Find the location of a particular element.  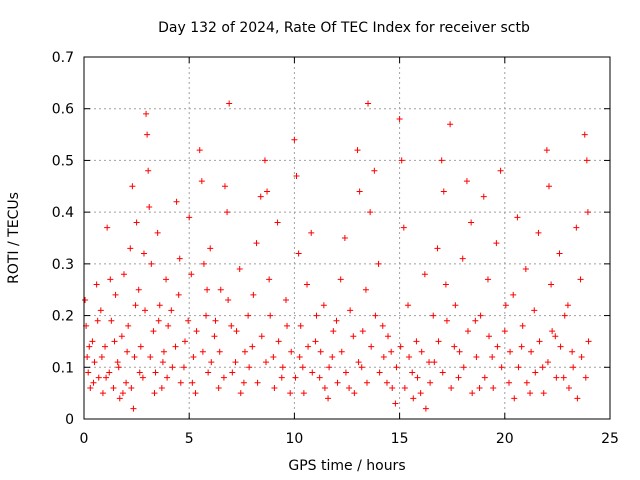

x-axis-label: GPS time / hours is located at coordinates (346, 466).